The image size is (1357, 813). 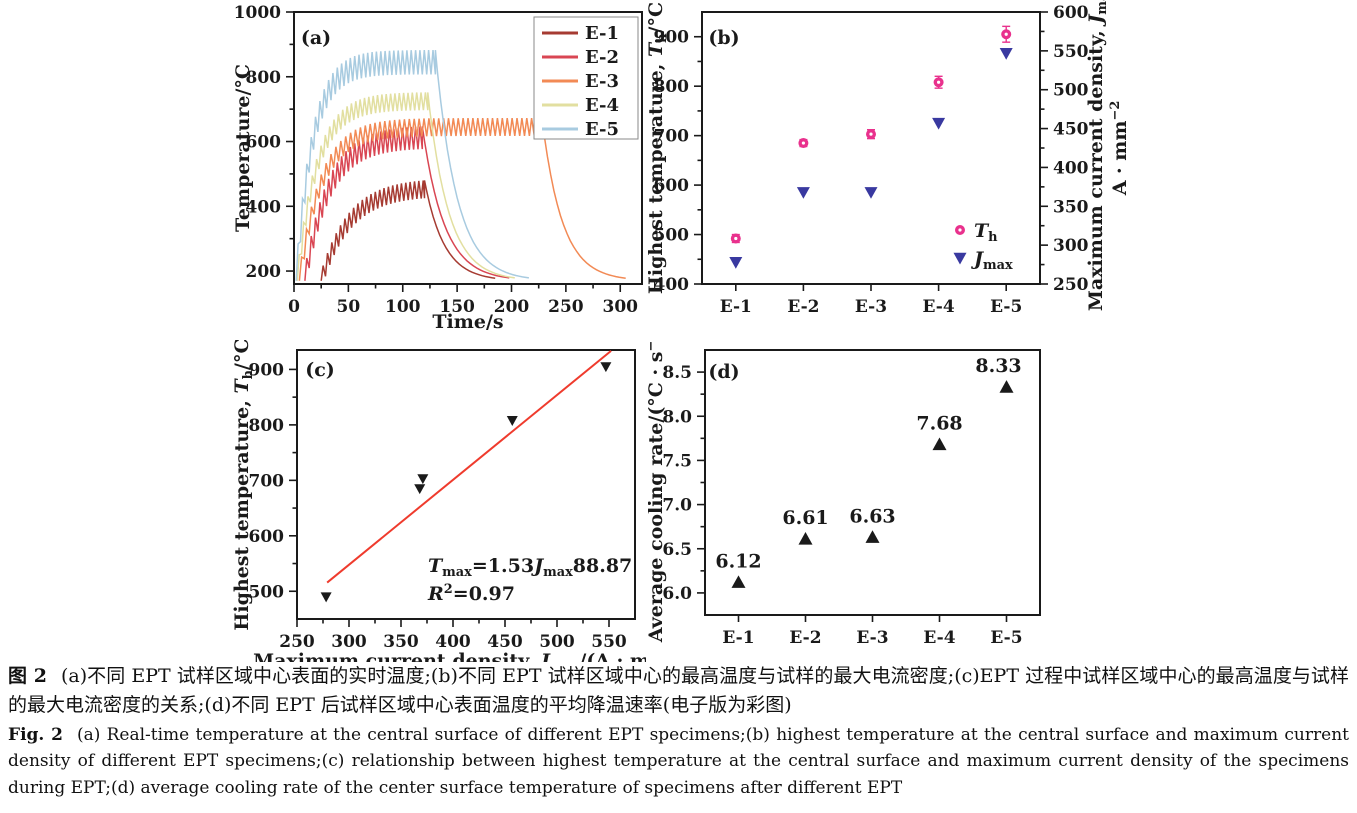 I want to click on right-axis-label-line1: Maximum current density, Jmax, so click(x=1097, y=155).